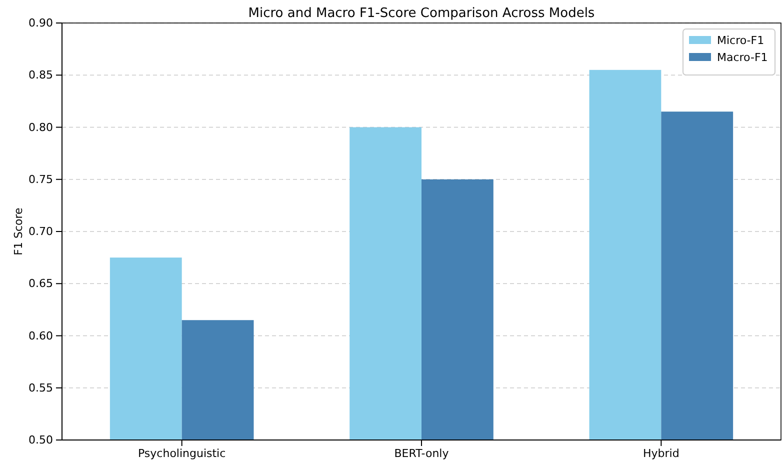  Describe the element at coordinates (18, 231) in the screenshot. I see `y-axis-title: F1 Score` at that location.